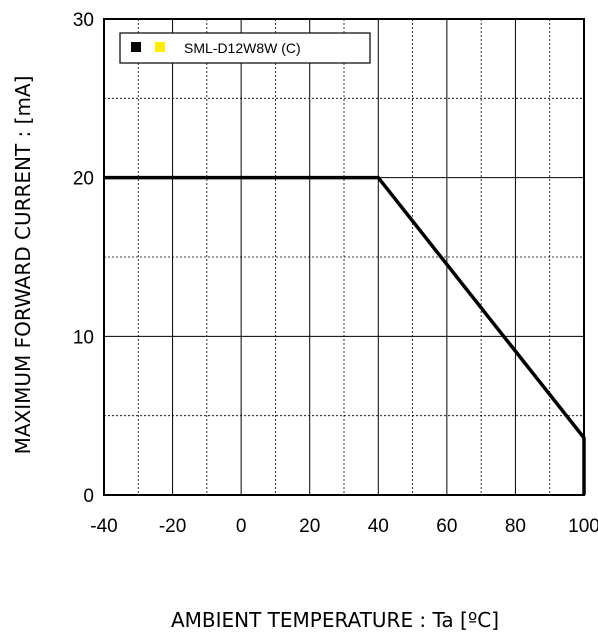 The height and width of the screenshot is (643, 598). What do you see at coordinates (378, 526) in the screenshot?
I see `x-tick-label: 40` at bounding box center [378, 526].